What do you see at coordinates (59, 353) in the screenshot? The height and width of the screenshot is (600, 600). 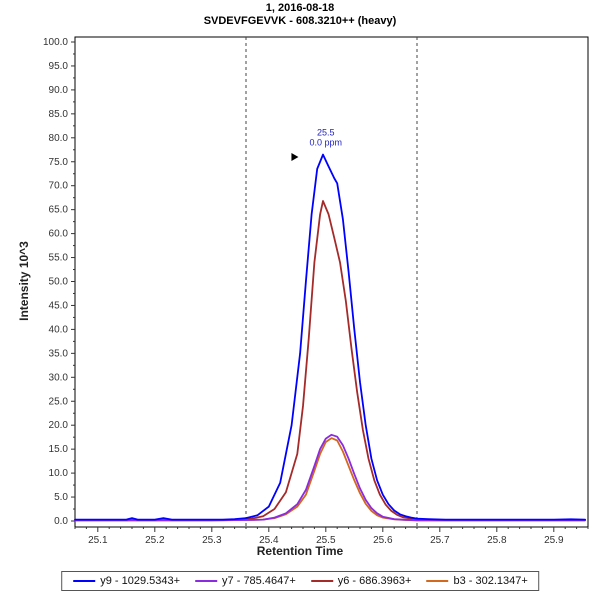 I see `y-tick-label: 35.0` at bounding box center [59, 353].